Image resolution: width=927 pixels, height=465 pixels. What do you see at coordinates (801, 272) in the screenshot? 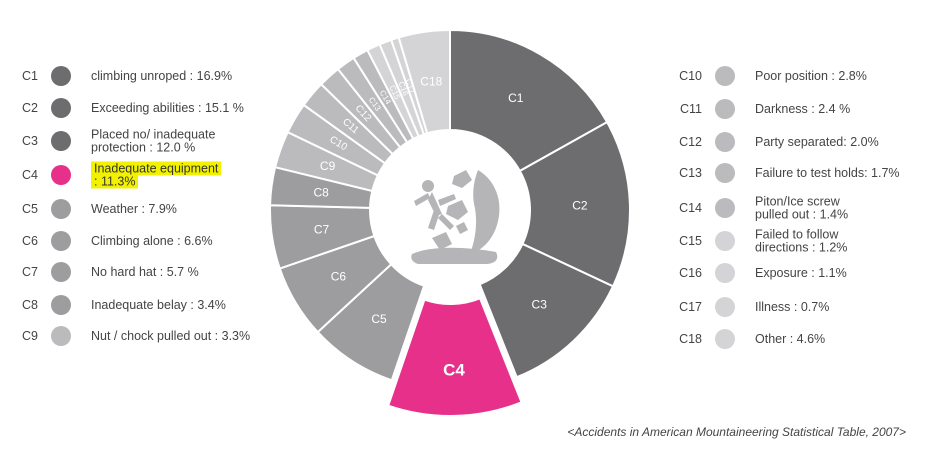
I see `legend-label: Exposure : 1.1%` at bounding box center [801, 272].